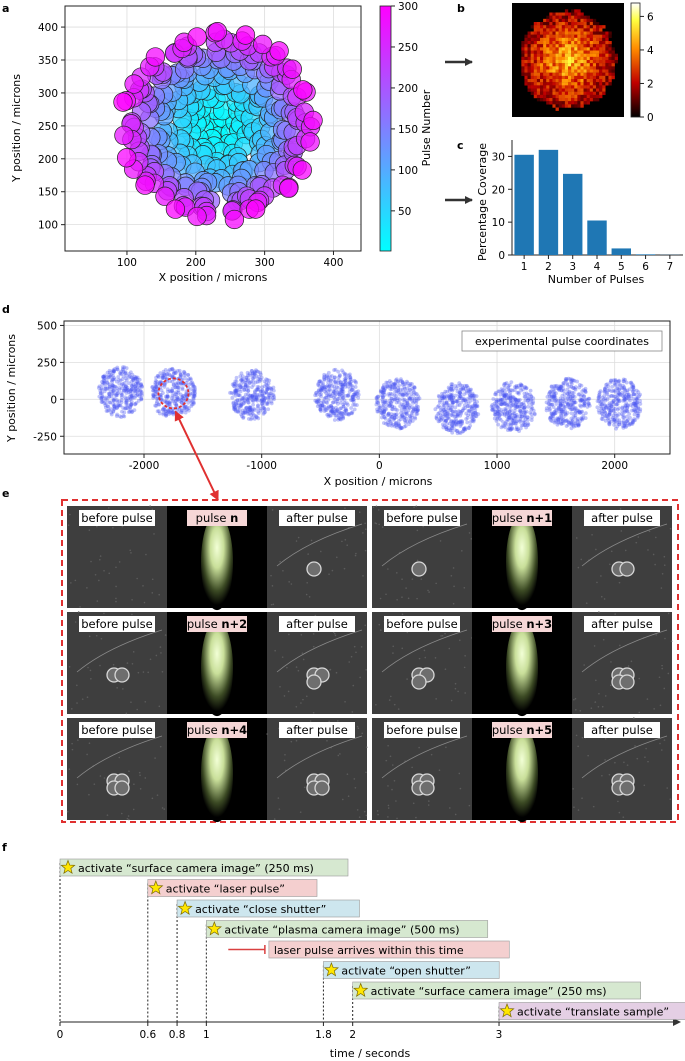 This screenshot has height=1061, width=685. I want to click on before-label: before pulse, so click(117, 730).